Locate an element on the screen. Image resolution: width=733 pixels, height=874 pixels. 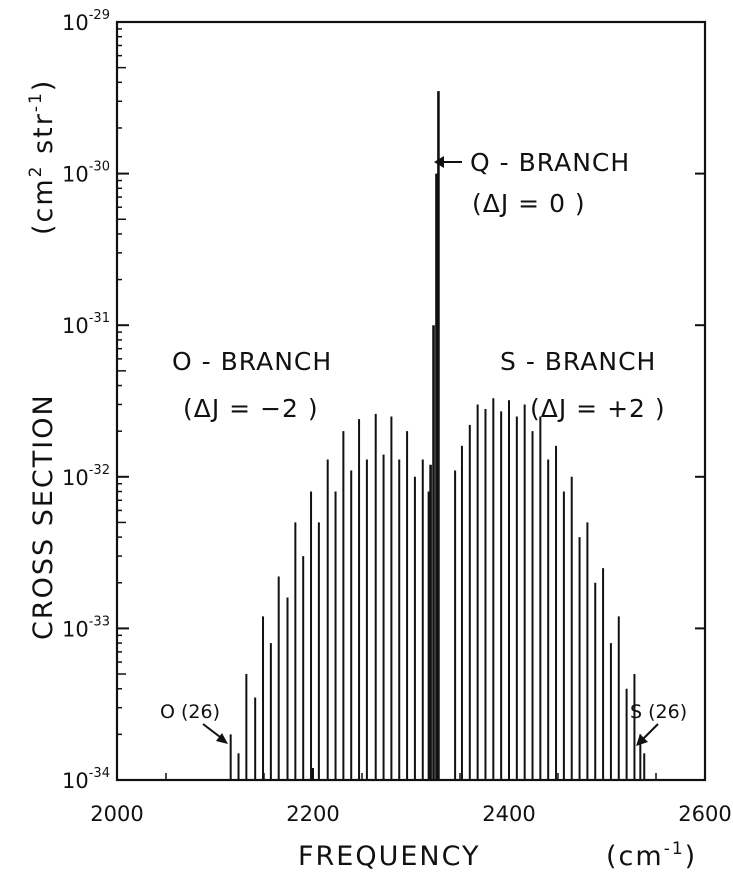
x-tick-label: 2200 is located at coordinates (312, 814).